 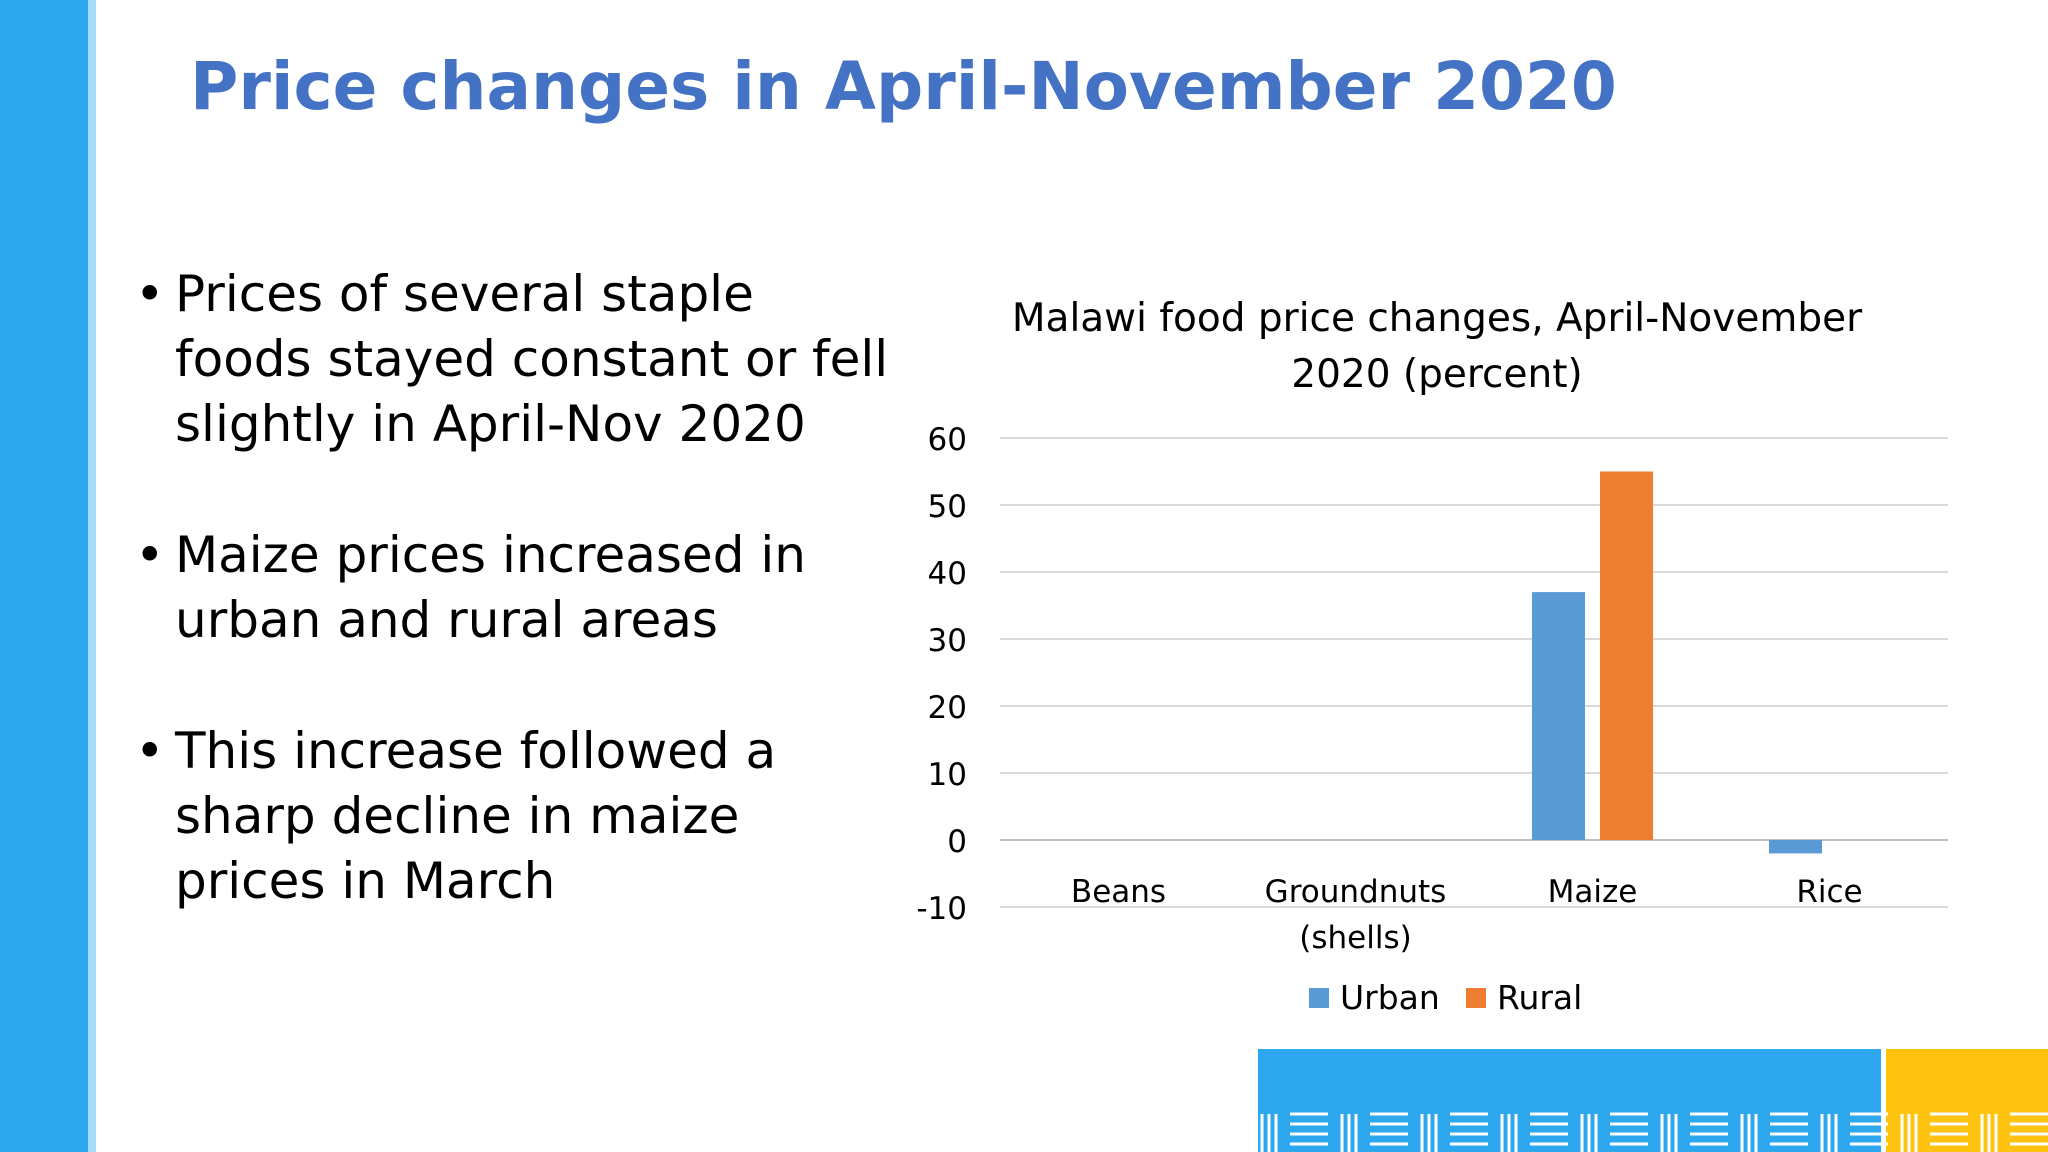 What do you see at coordinates (1476, 998) in the screenshot?
I see `legend-swatch-rural` at bounding box center [1476, 998].